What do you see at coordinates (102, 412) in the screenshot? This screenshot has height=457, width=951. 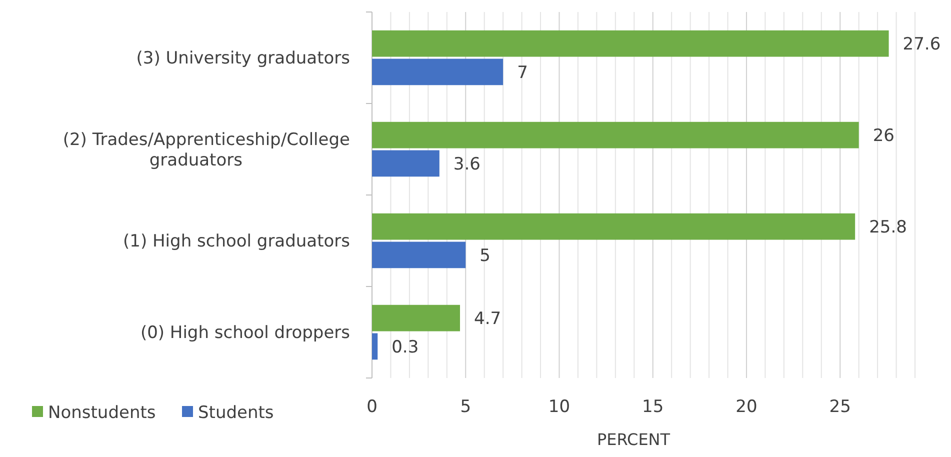 I see `legend-label: Nonstudents` at bounding box center [102, 412].